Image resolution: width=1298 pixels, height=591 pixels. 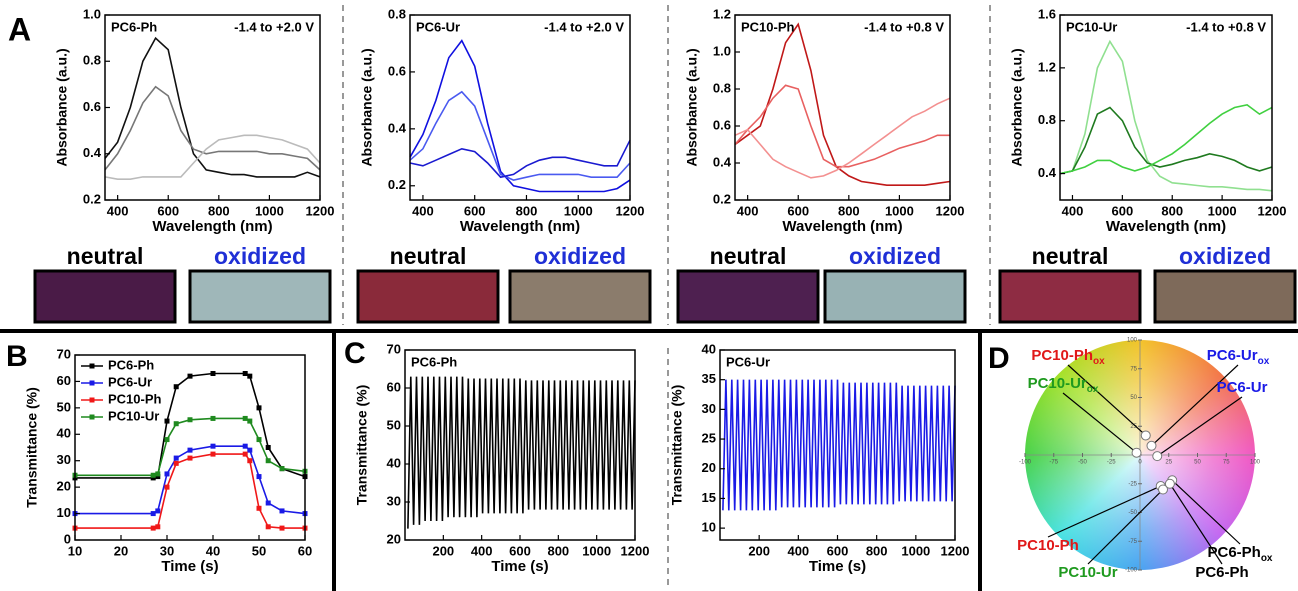 I want to click on y-tick-label: 40, so click(x=394, y=462).